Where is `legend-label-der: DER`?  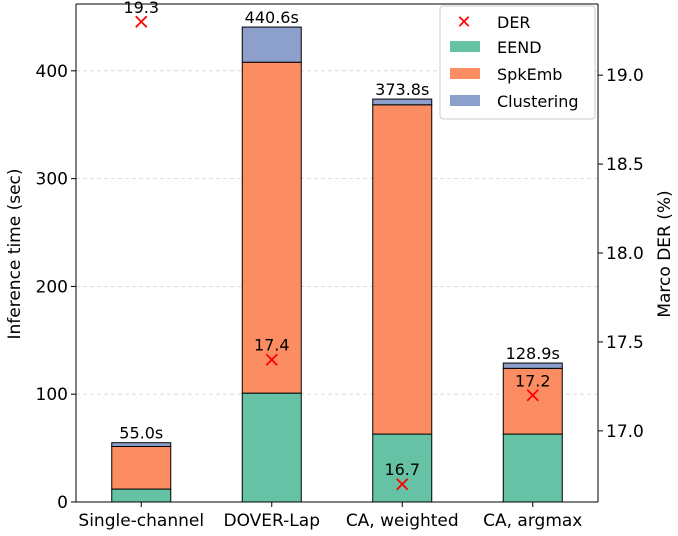 legend-label-der: DER is located at coordinates (514, 22).